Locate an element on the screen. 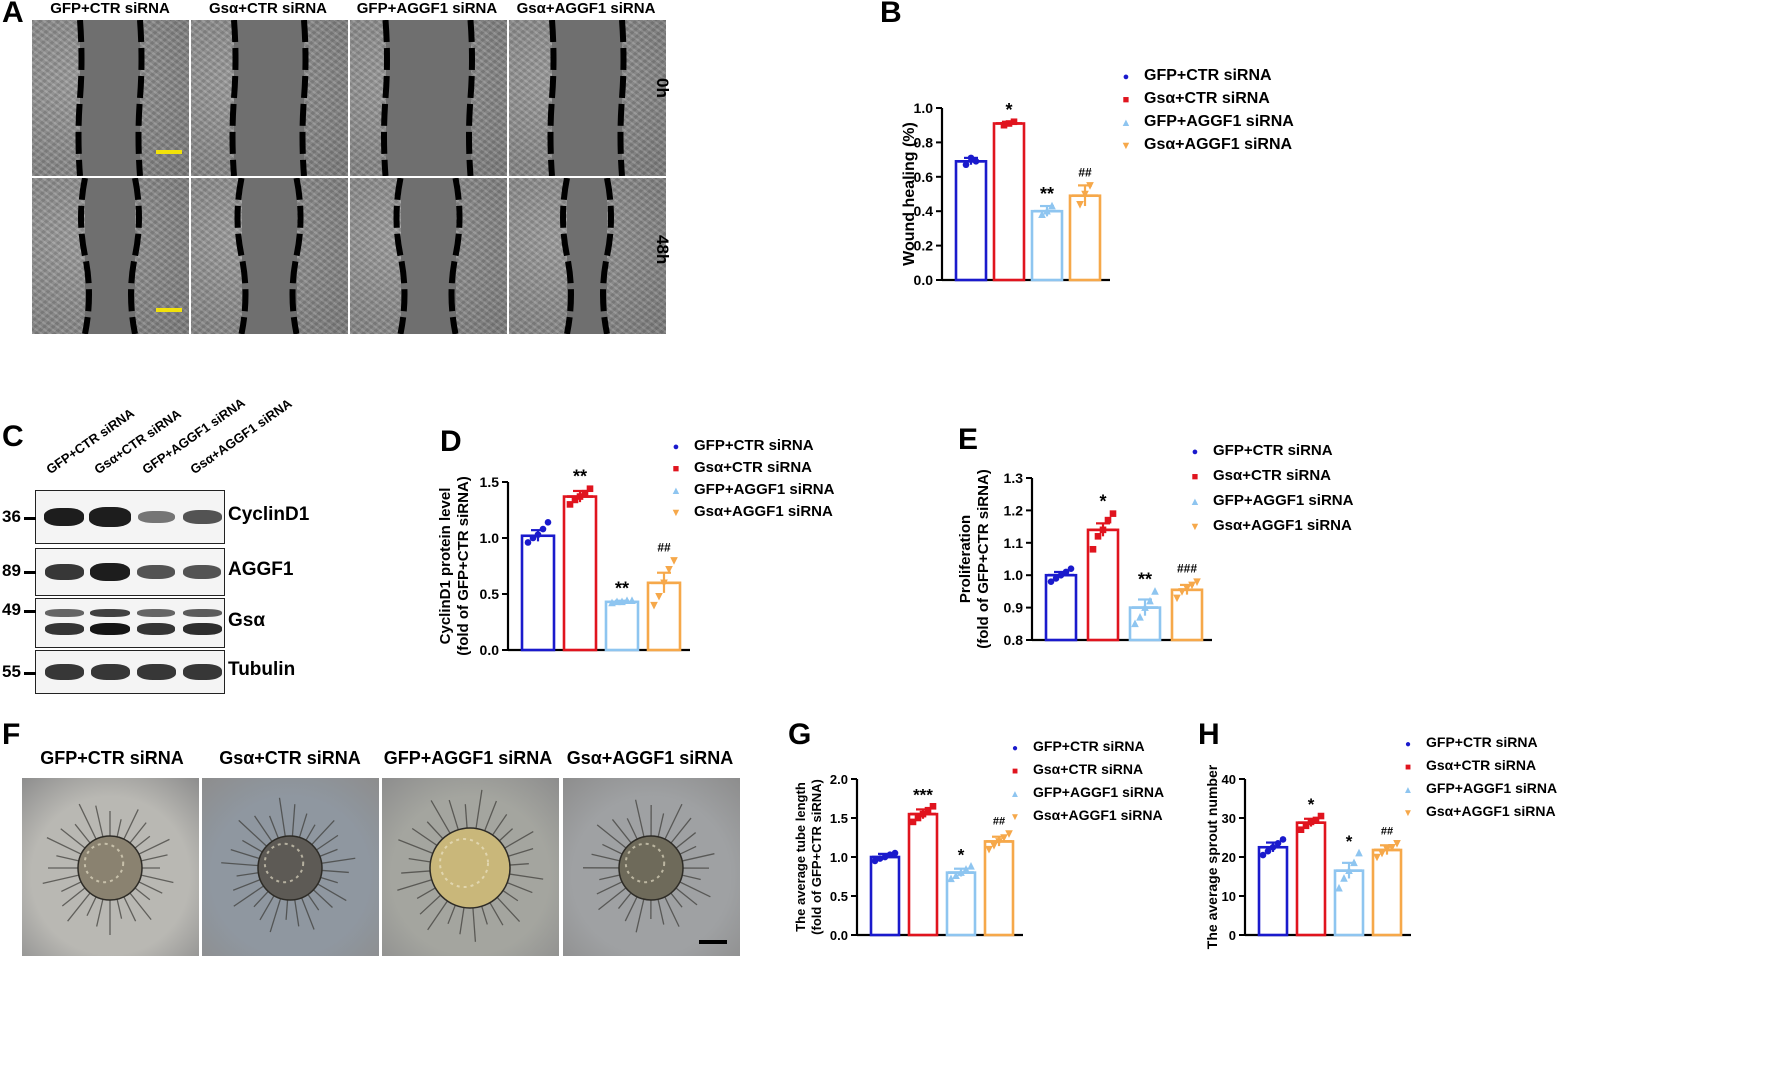  significance-annotation: * is located at coordinates (1311, 804).